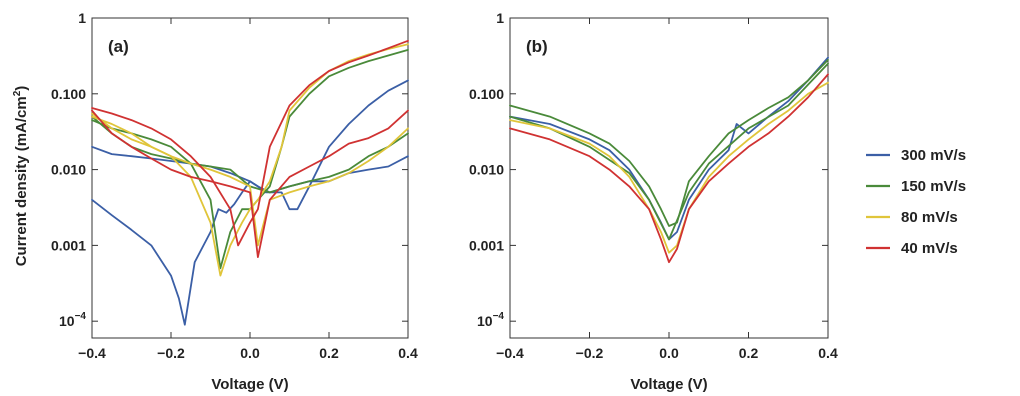  I want to click on panel-a-y-tick-label: 0.010, so click(68, 170).